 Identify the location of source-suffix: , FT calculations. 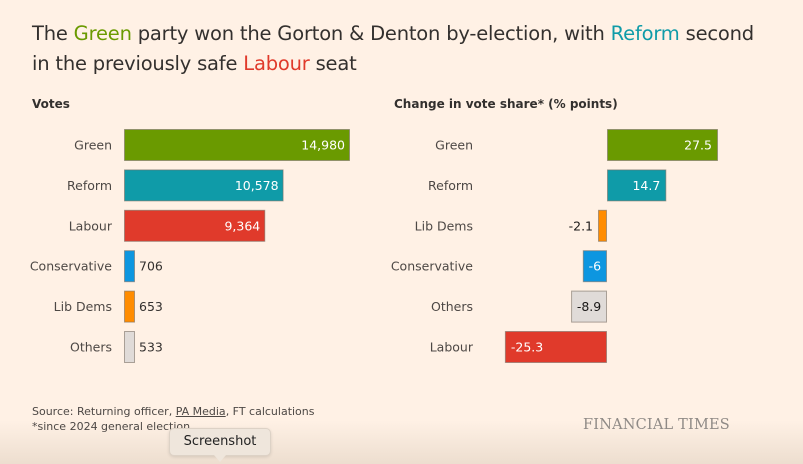
(270, 411).